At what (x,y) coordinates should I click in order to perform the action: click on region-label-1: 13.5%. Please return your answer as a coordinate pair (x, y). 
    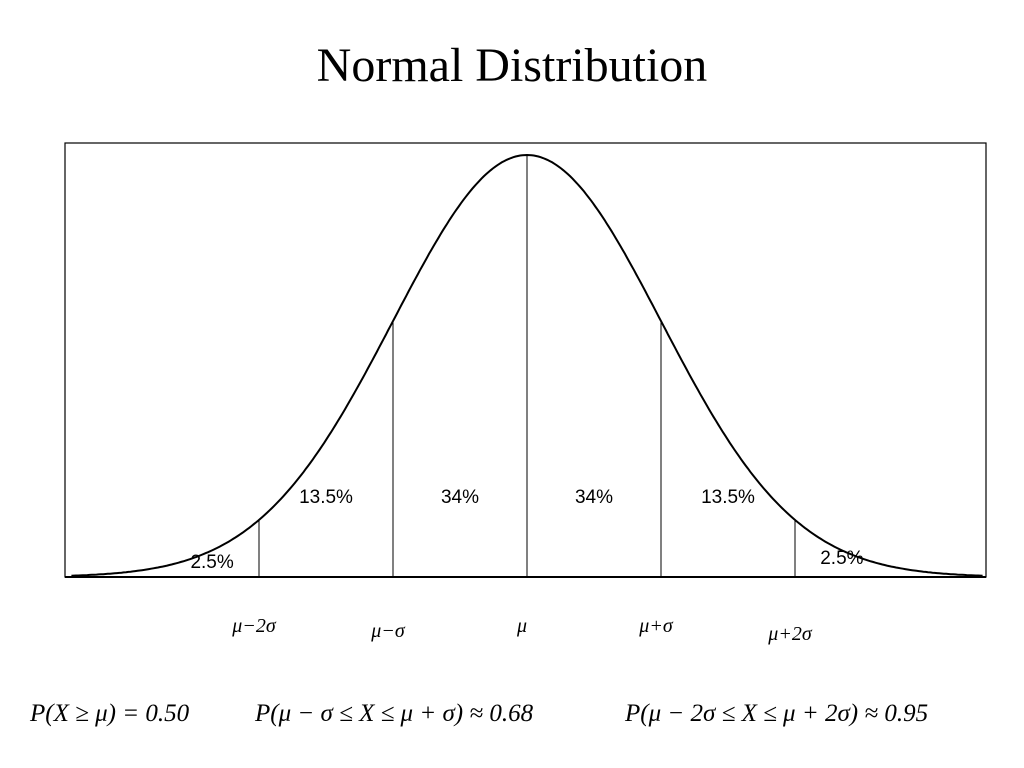
    Looking at the image, I should click on (326, 497).